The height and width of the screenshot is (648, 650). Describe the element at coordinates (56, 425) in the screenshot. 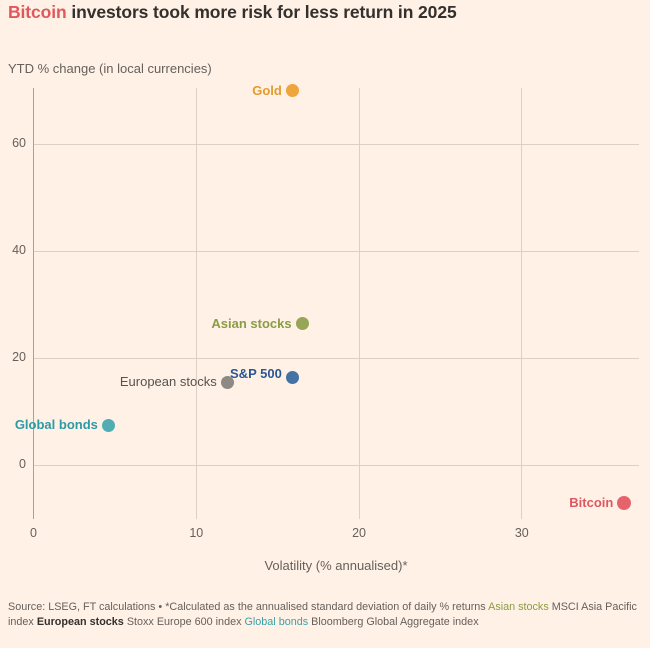

I see `point-label-global-bonds: Global bonds` at that location.